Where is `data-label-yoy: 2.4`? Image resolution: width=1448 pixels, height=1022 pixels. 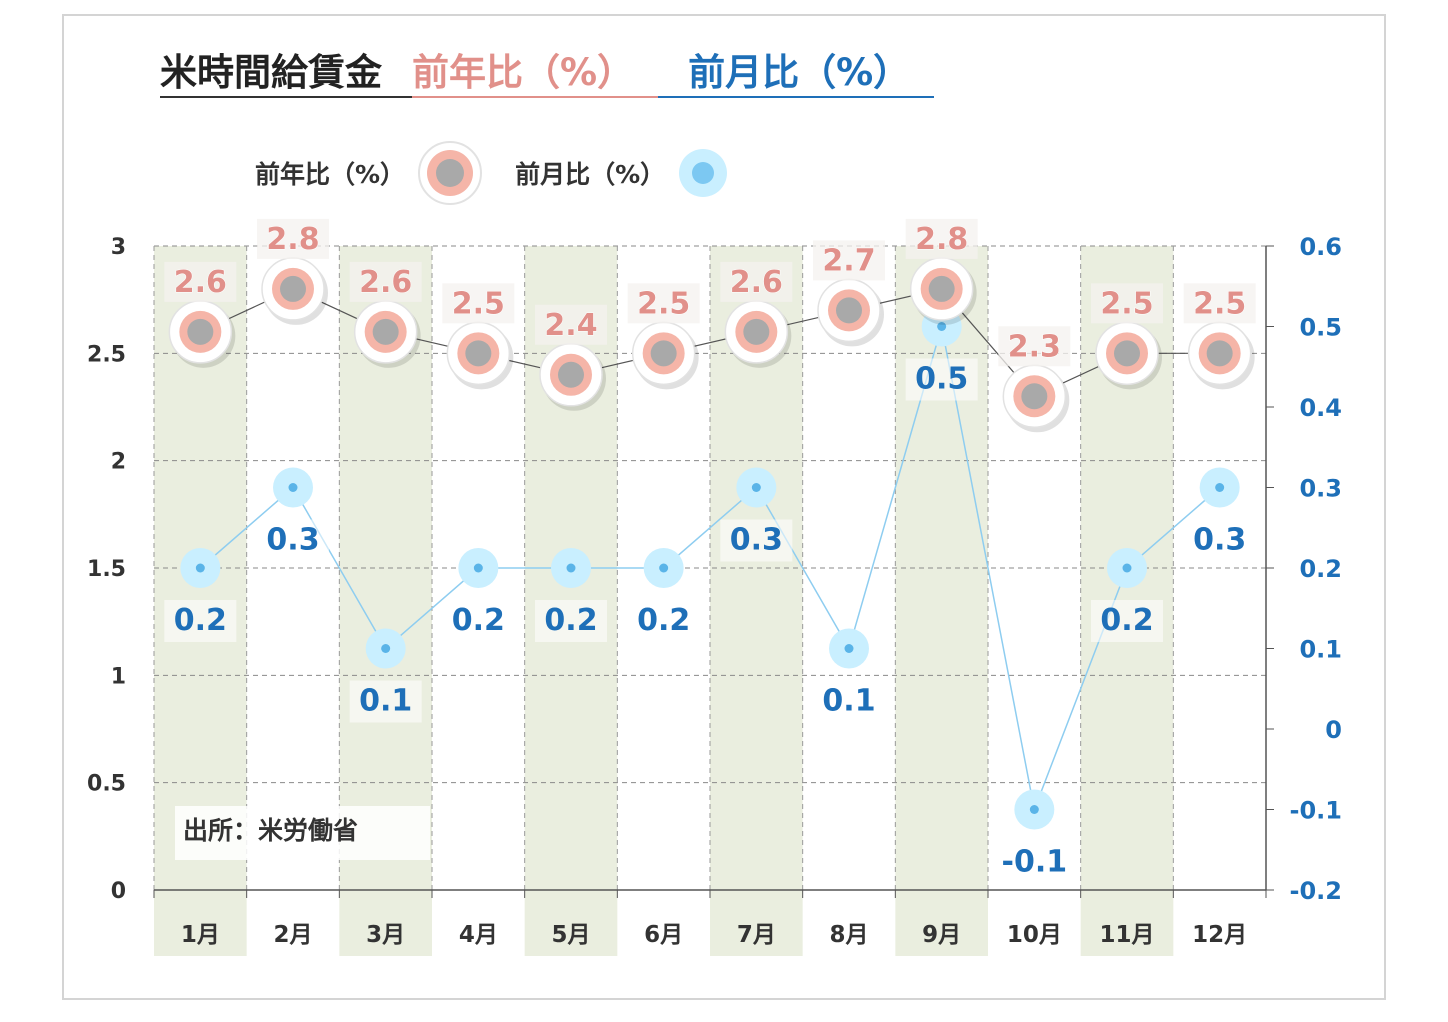
data-label-yoy: 2.4 is located at coordinates (570, 325).